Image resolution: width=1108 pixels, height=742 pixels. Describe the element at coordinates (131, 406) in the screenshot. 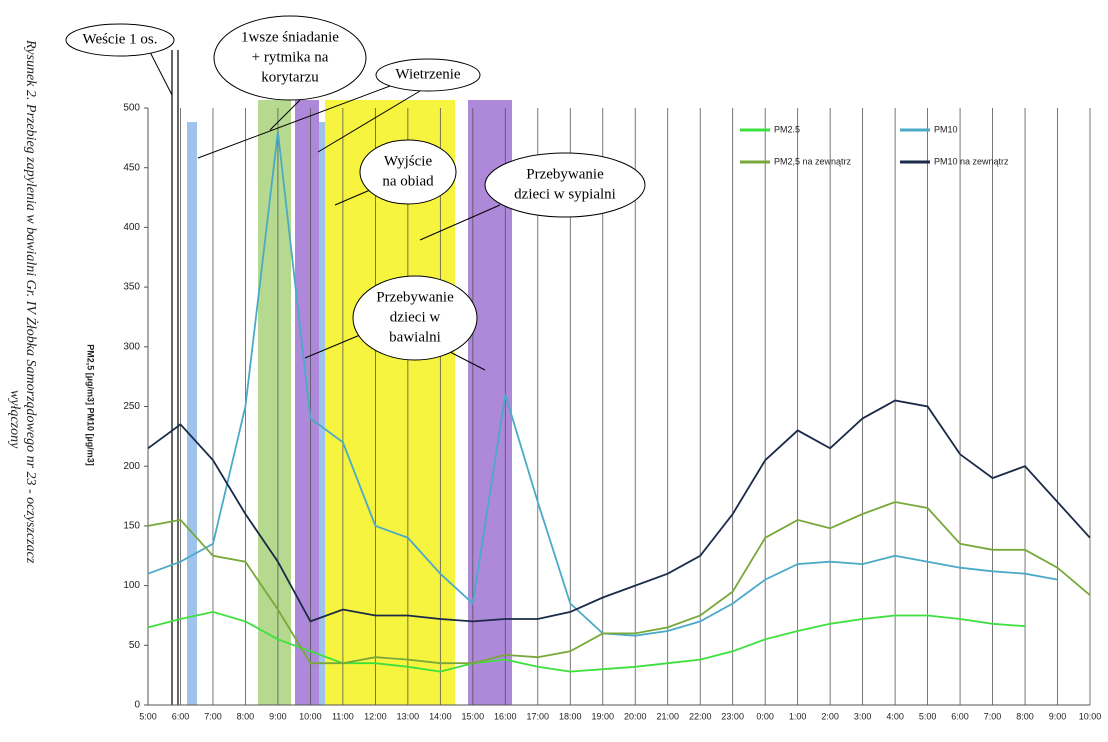

I see `y-tick-label: 250` at that location.